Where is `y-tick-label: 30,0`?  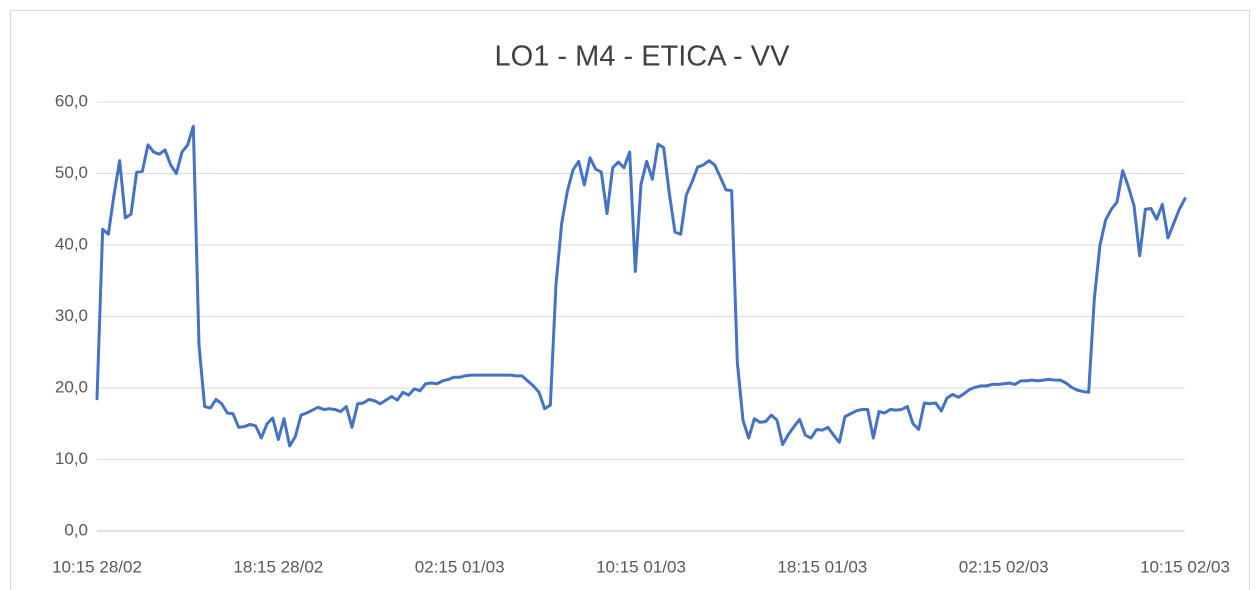
y-tick-label: 30,0 is located at coordinates (71, 315).